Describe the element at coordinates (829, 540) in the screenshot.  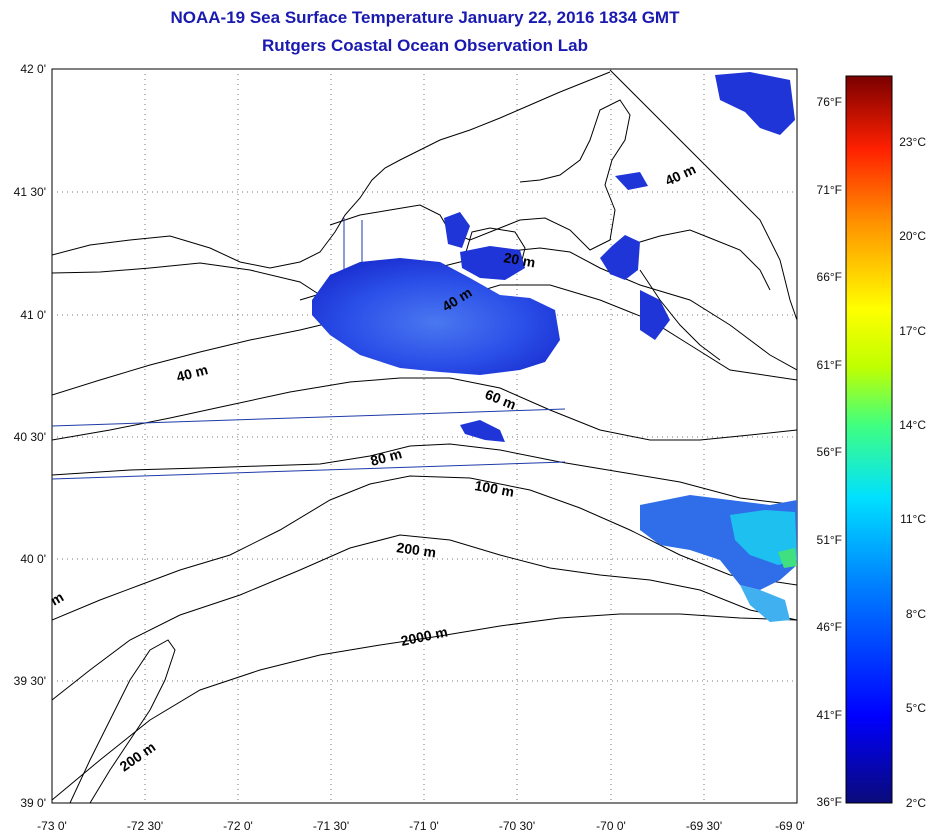
I see `fahrenheit-label: 51°F` at that location.